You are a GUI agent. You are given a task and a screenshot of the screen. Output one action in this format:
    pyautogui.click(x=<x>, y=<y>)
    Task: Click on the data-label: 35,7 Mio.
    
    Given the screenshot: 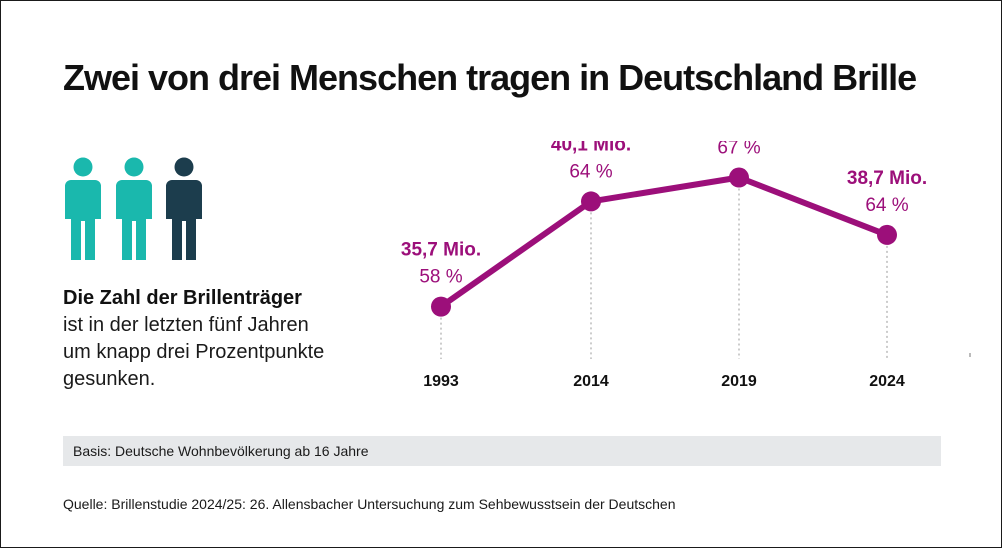 What is the action you would take?
    pyautogui.click(x=441, y=250)
    